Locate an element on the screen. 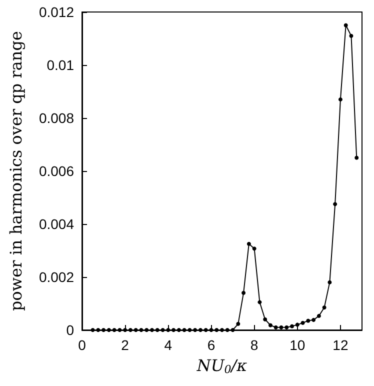 The height and width of the screenshot is (386, 374). y-tick-label: 0.004 is located at coordinates (56, 224).